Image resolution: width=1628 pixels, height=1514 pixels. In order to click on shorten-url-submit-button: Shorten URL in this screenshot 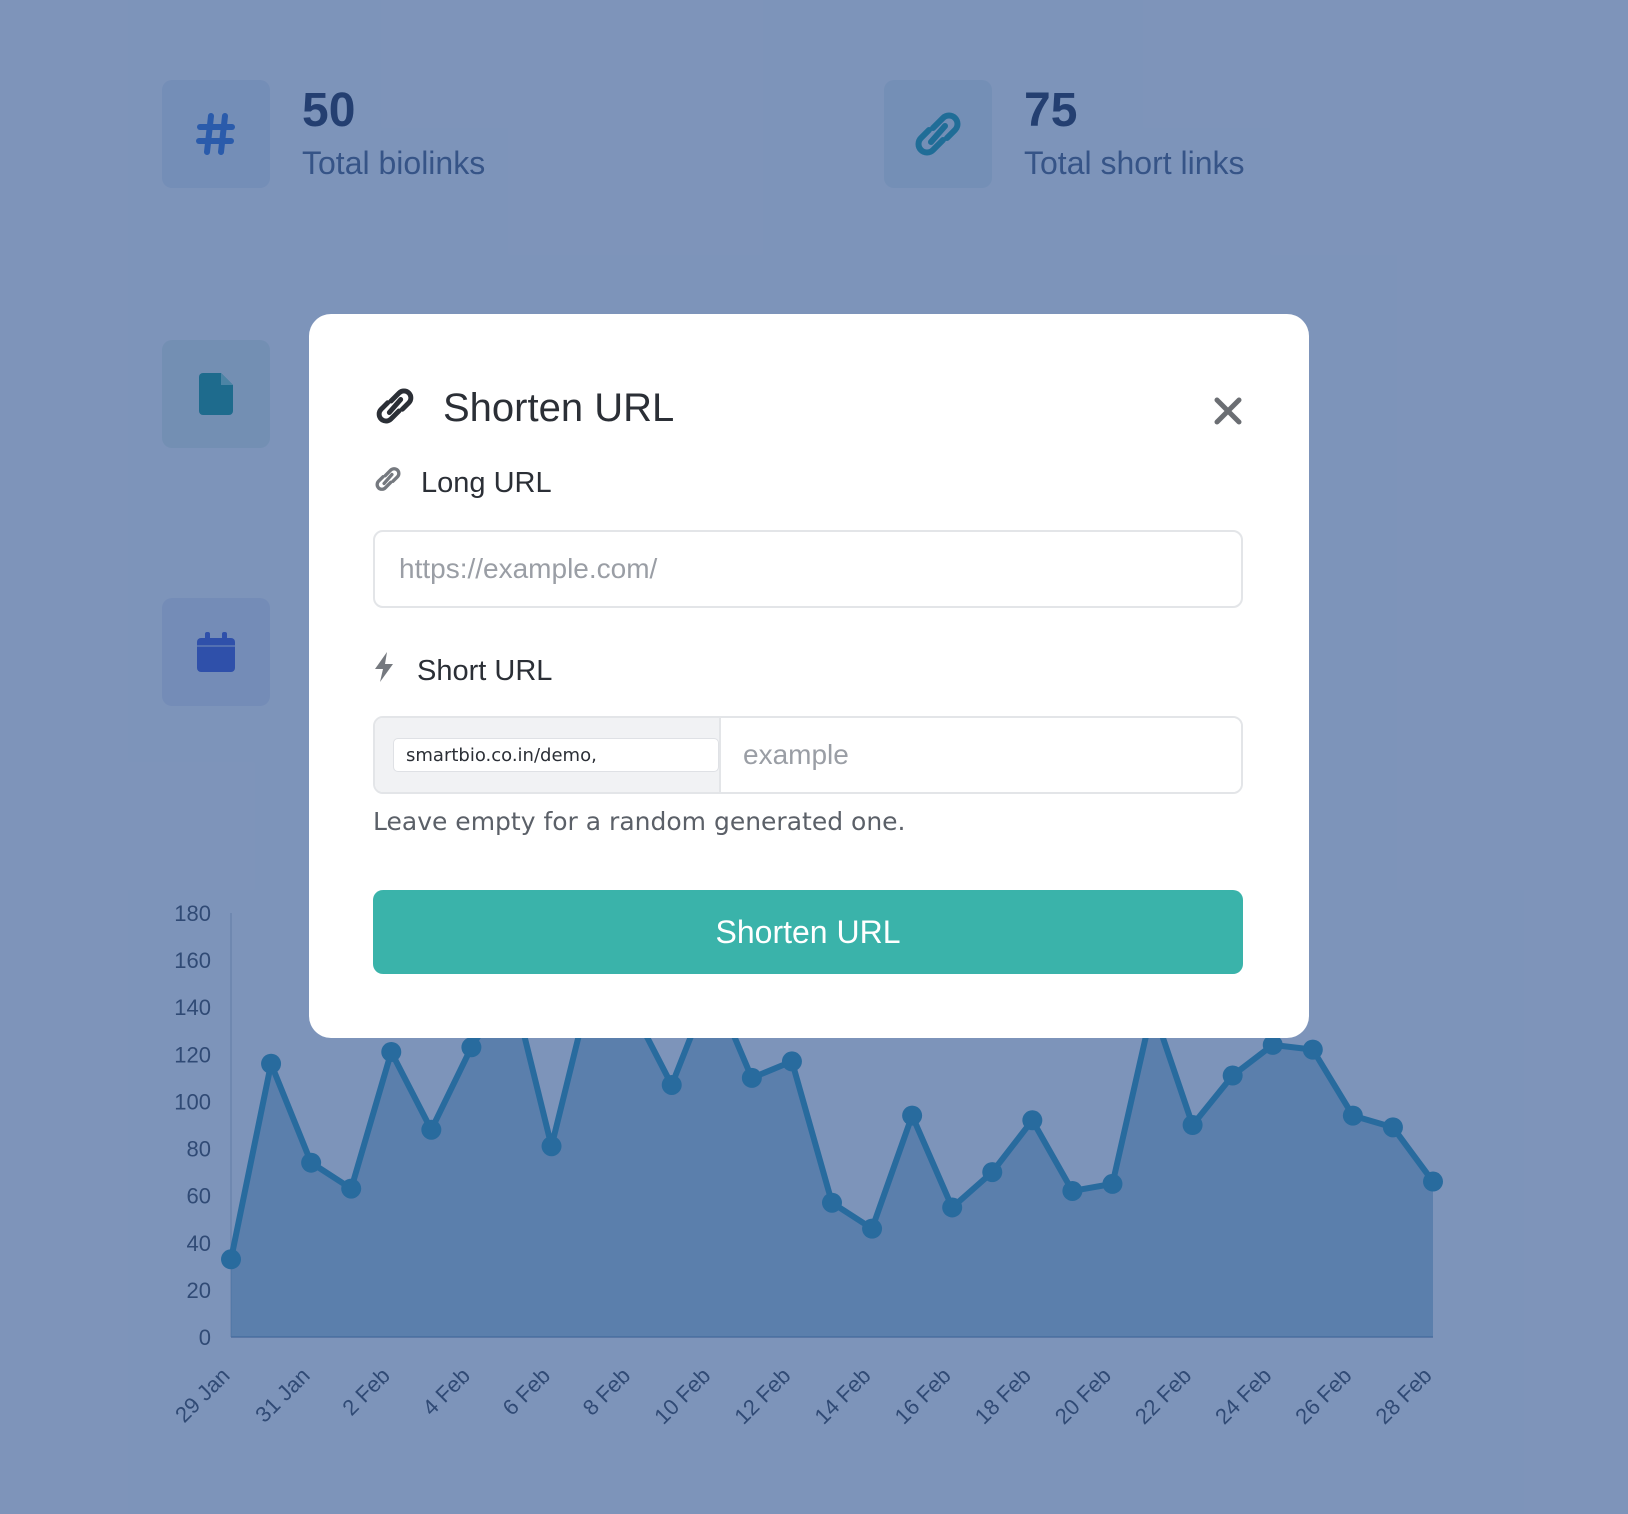, I will do `click(808, 932)`.